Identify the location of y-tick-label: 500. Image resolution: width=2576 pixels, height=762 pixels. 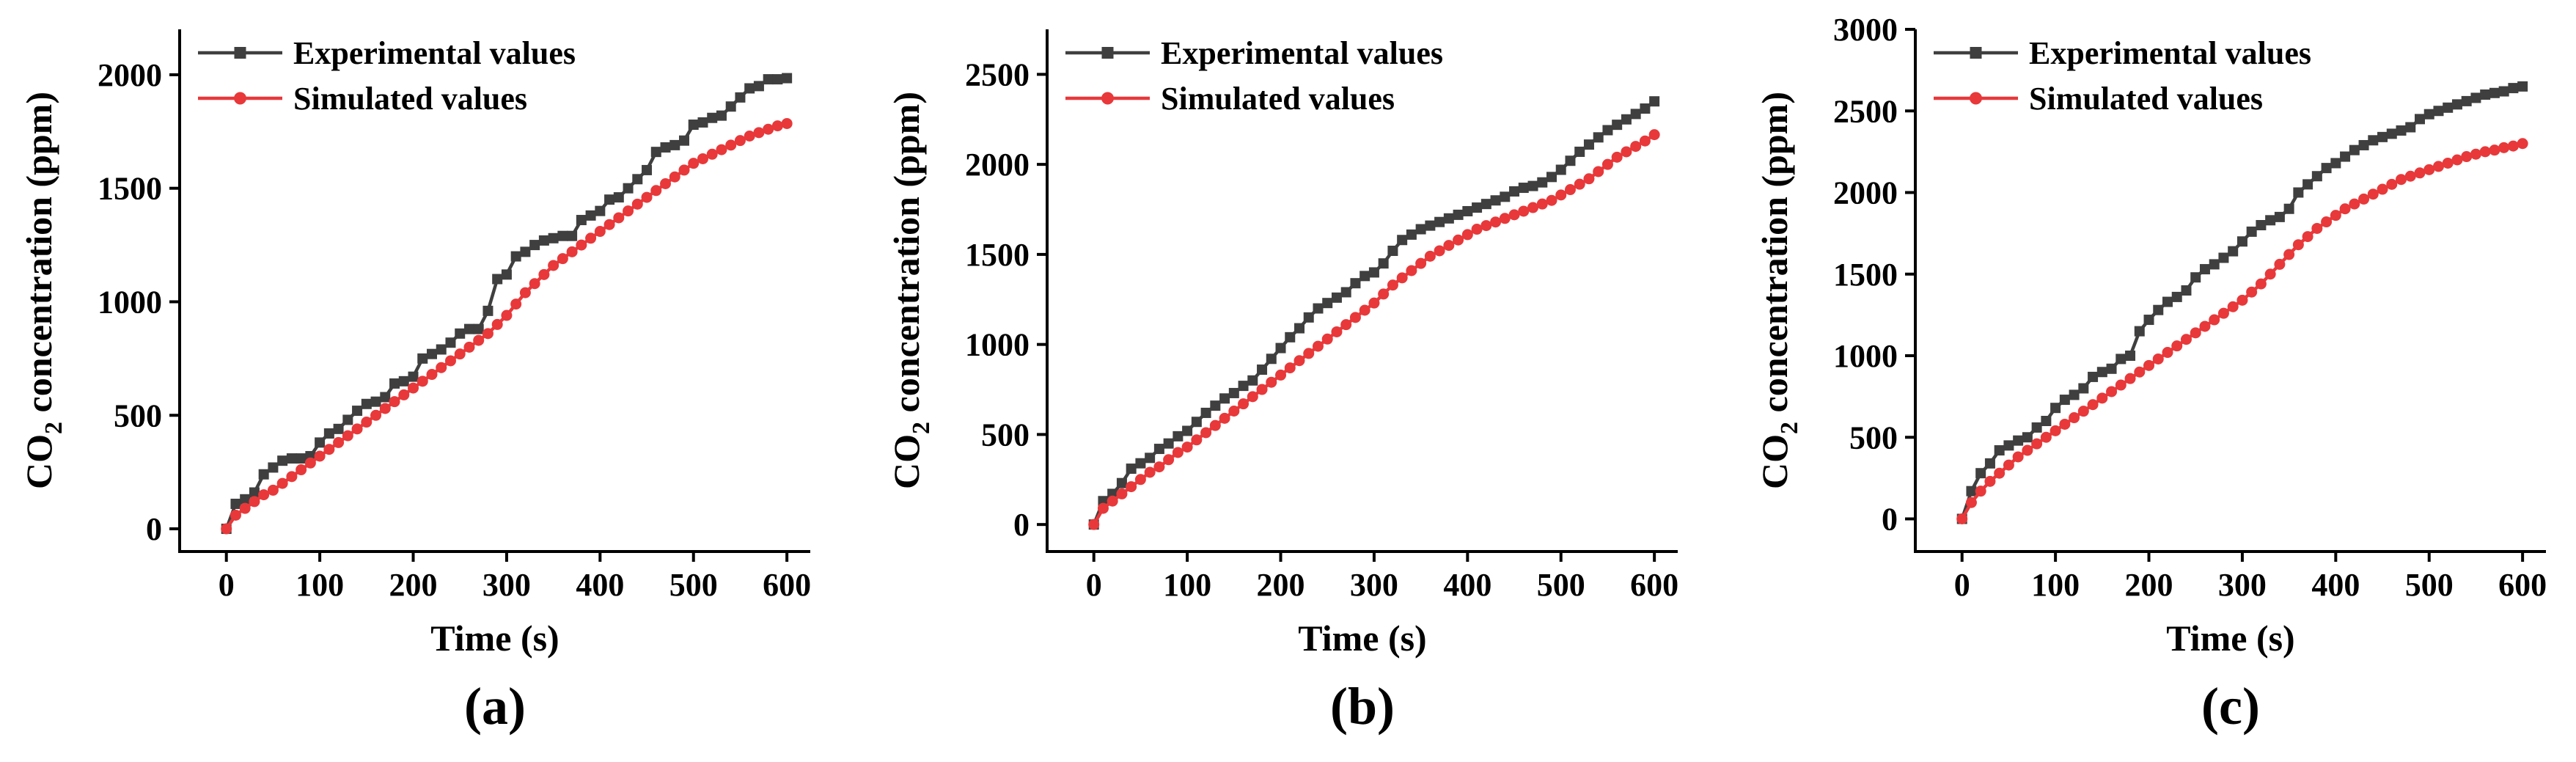
(138, 415).